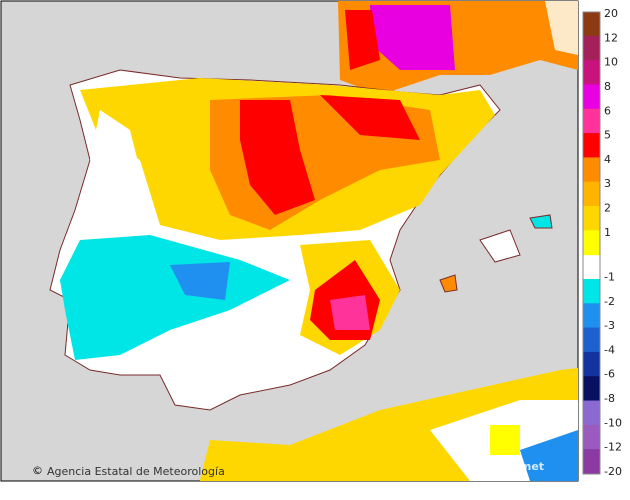 Image resolution: width=630 pixels, height=500 pixels. What do you see at coordinates (412, 37) in the screenshot?
I see `france-hot` at bounding box center [412, 37].